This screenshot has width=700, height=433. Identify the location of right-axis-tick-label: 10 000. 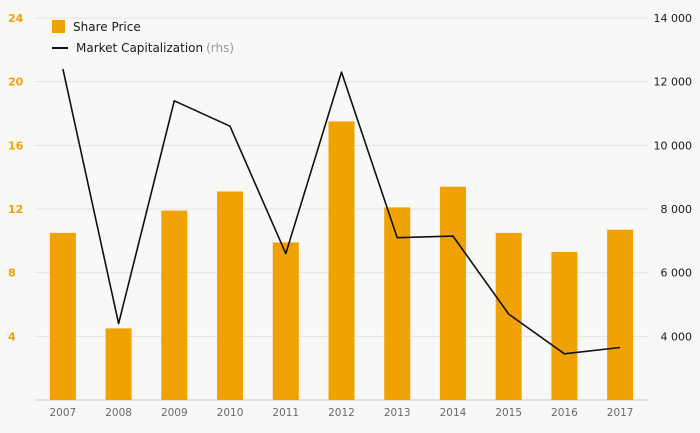
(673, 145).